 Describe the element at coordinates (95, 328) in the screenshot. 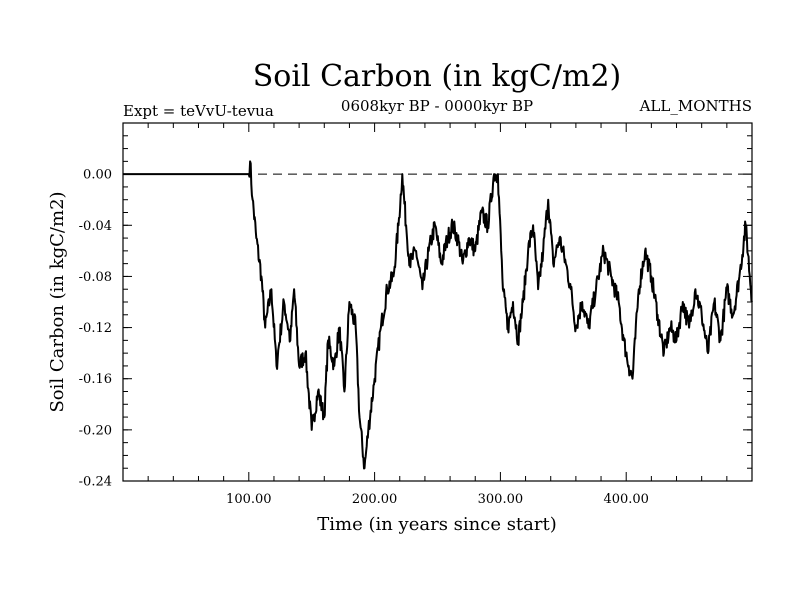

I see `y-tick-label: -0.12` at that location.